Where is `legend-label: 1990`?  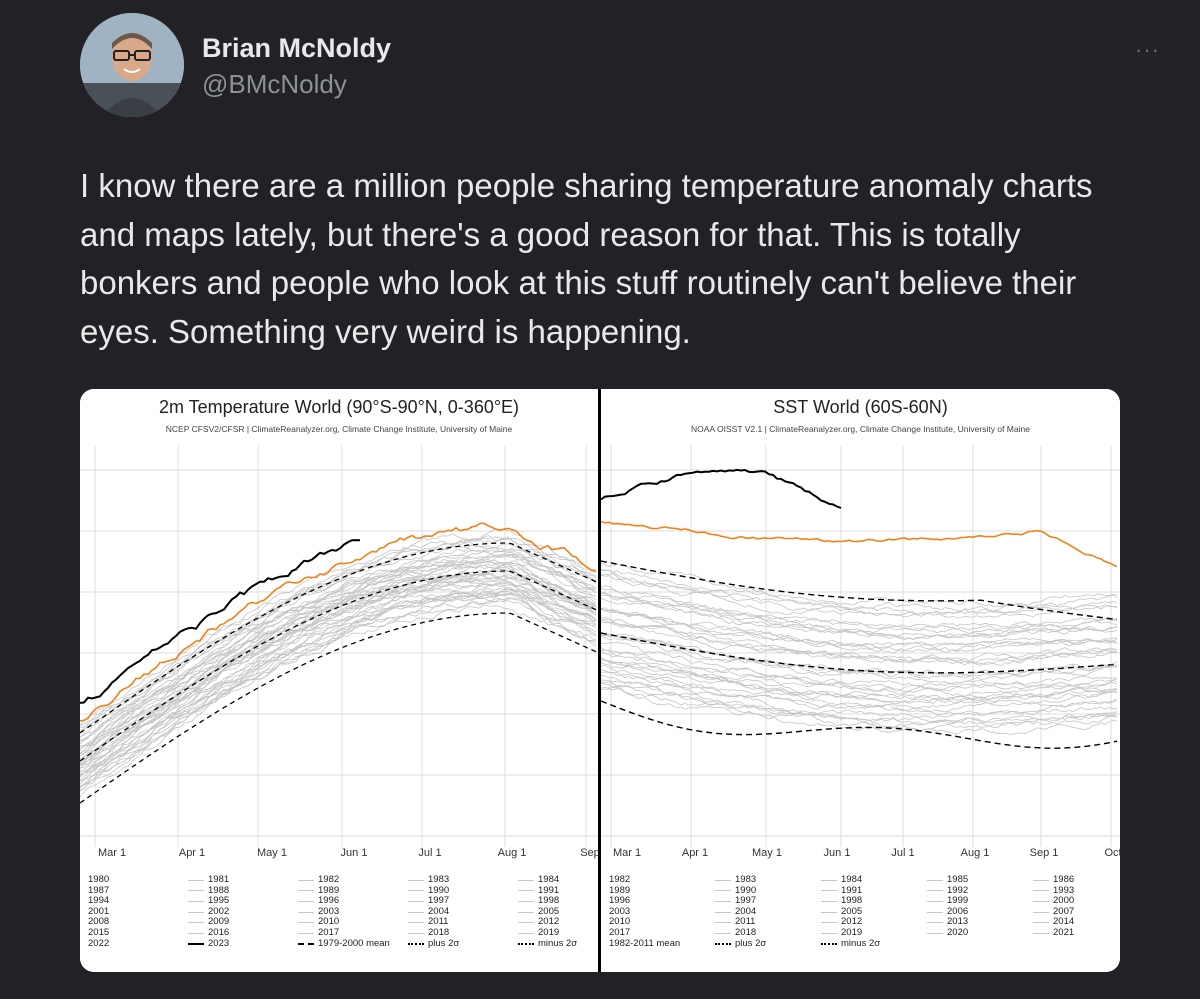 legend-label: 1990 is located at coordinates (439, 890).